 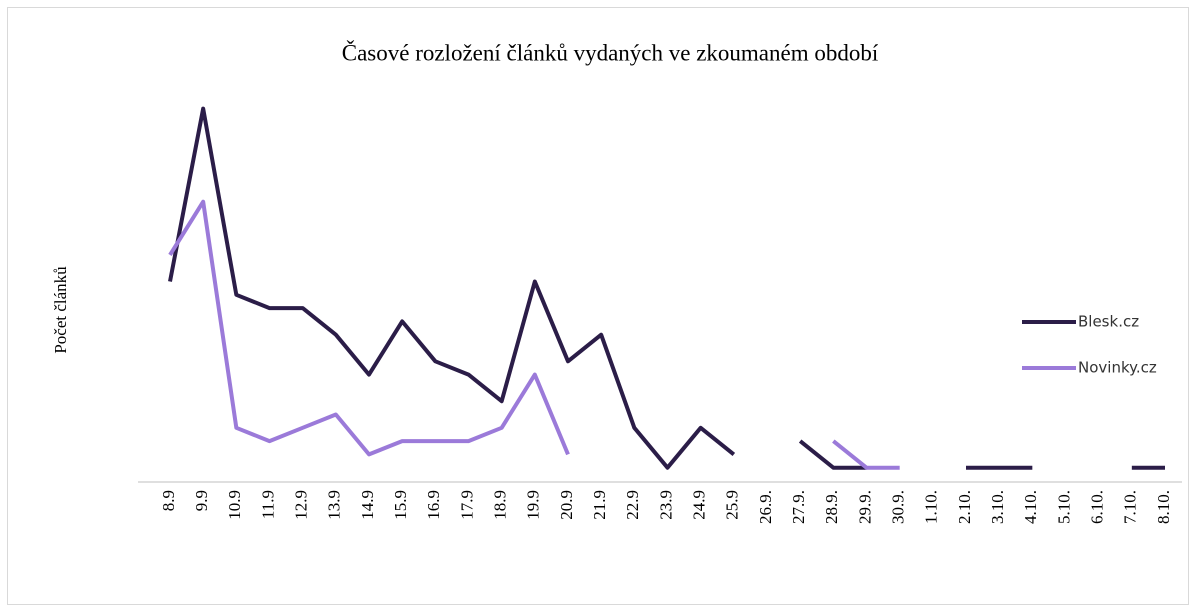 What do you see at coordinates (1130, 507) in the screenshot?
I see `x-tick-label: 7.10.` at bounding box center [1130, 507].